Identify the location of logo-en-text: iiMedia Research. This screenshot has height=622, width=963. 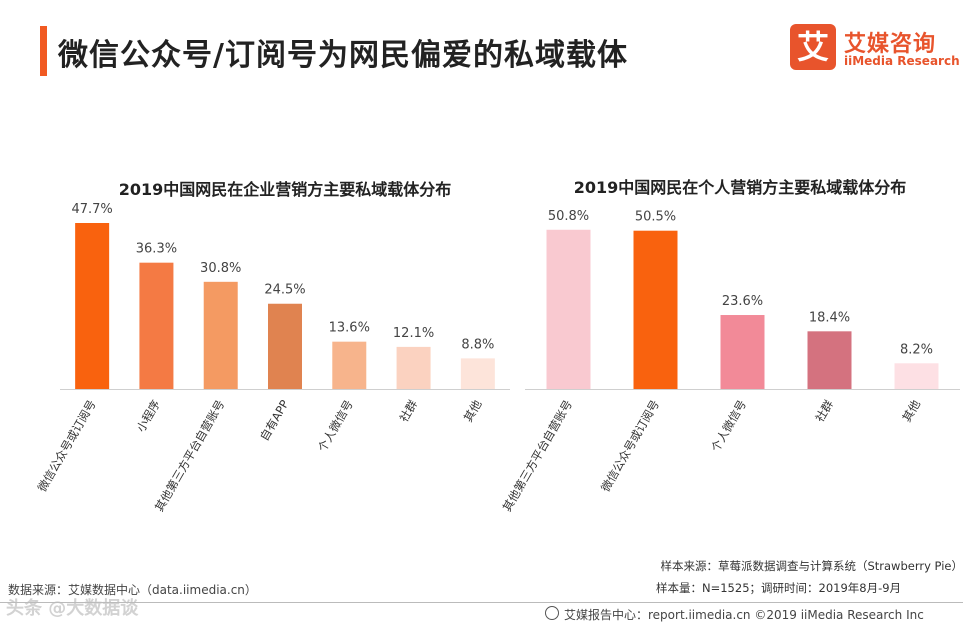
(902, 61).